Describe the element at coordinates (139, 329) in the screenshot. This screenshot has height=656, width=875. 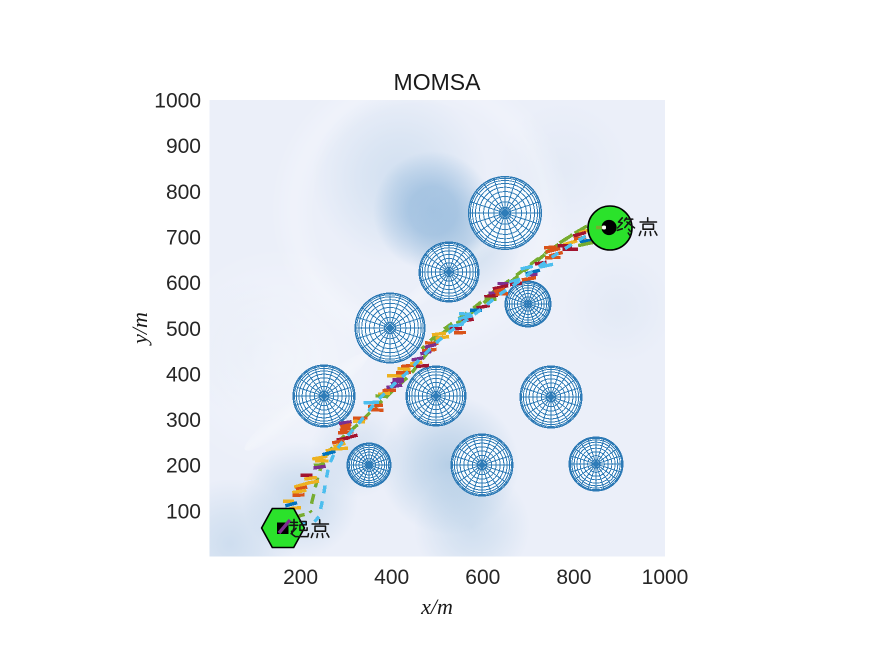
I see `svg-text: y/m` at that location.